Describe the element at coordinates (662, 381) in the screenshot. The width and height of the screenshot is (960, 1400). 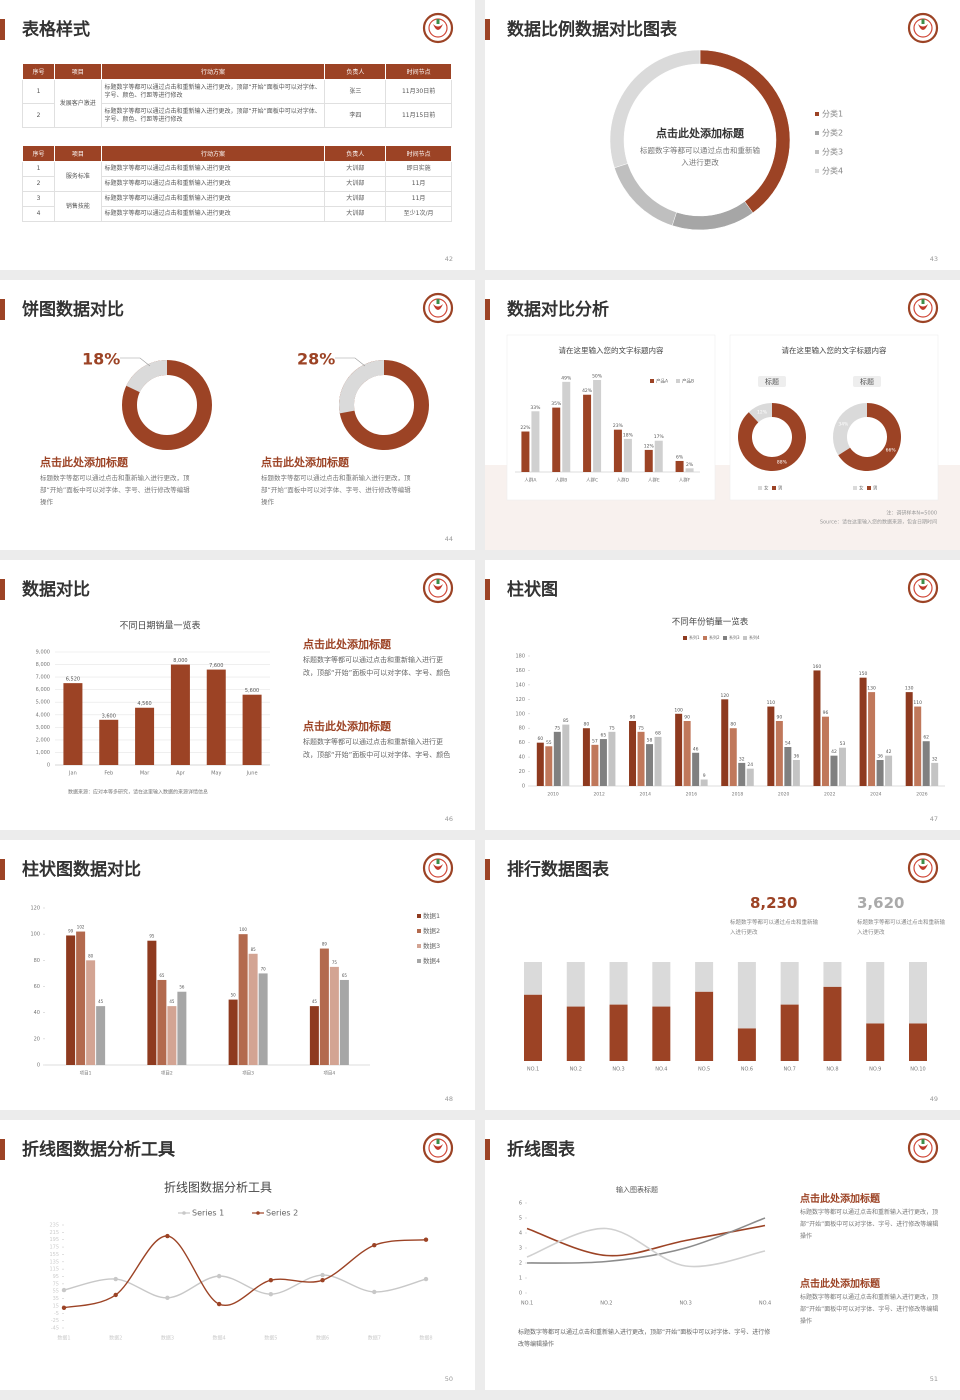
I see `legend-label: 产品A` at that location.